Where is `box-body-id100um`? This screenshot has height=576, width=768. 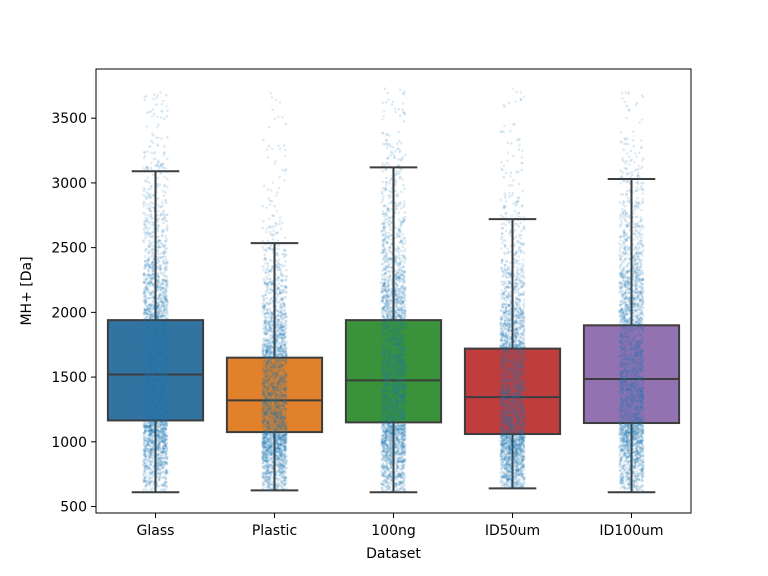 box-body-id100um is located at coordinates (631, 374).